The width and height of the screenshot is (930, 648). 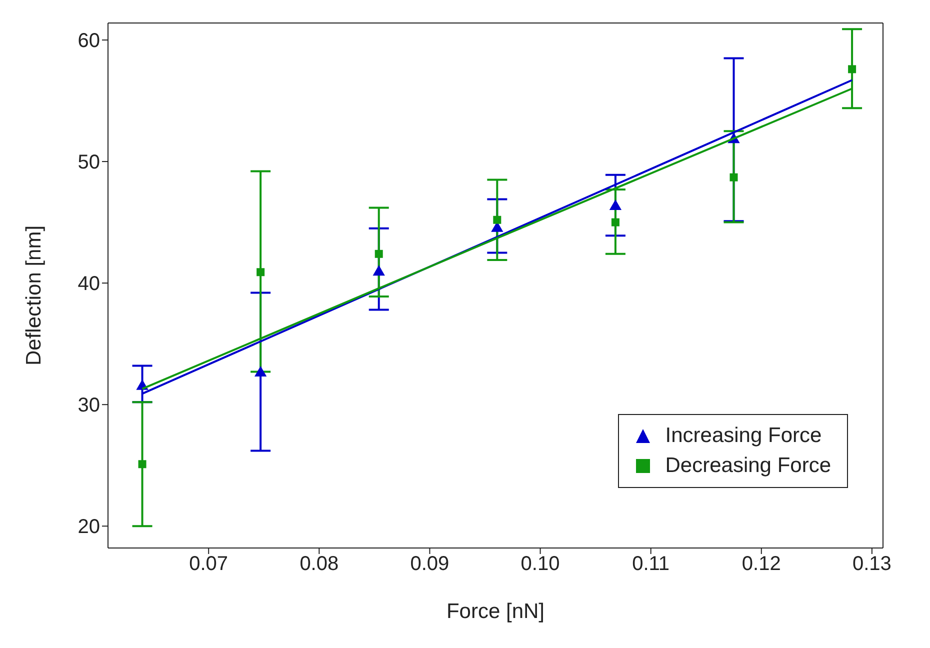 I want to click on x-axis-title: Force [nN], so click(x=495, y=611).